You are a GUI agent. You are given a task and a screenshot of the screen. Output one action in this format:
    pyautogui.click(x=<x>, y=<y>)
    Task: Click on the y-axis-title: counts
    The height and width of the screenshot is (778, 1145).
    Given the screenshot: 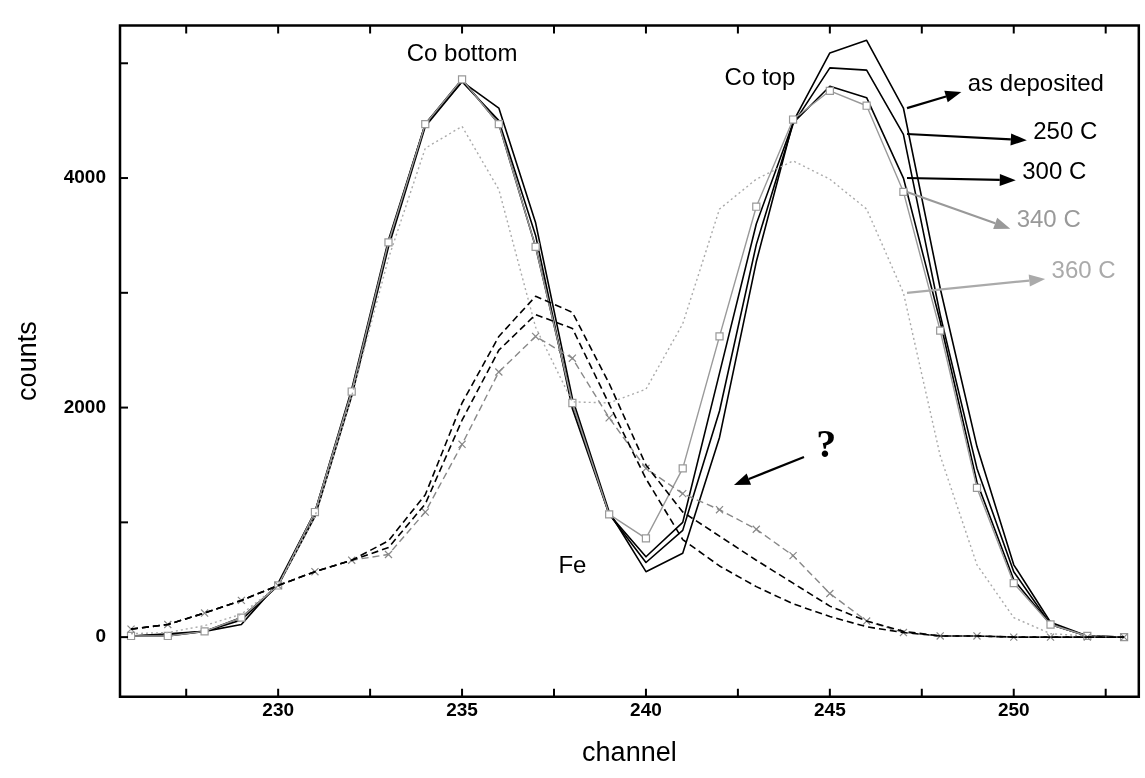 What is the action you would take?
    pyautogui.click(x=26, y=361)
    